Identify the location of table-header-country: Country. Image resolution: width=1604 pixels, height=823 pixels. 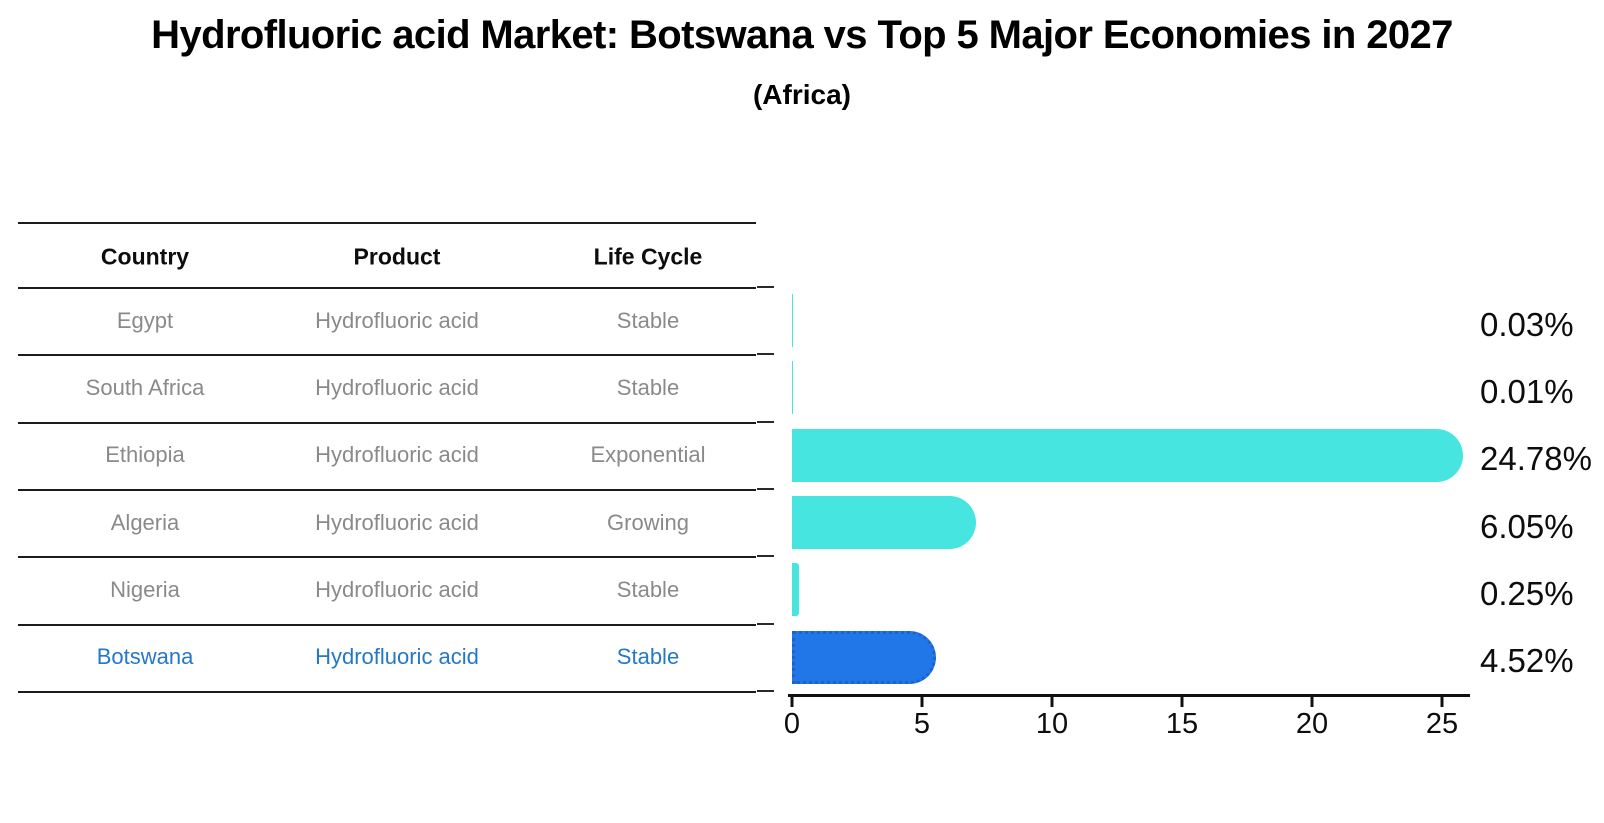
(145, 256).